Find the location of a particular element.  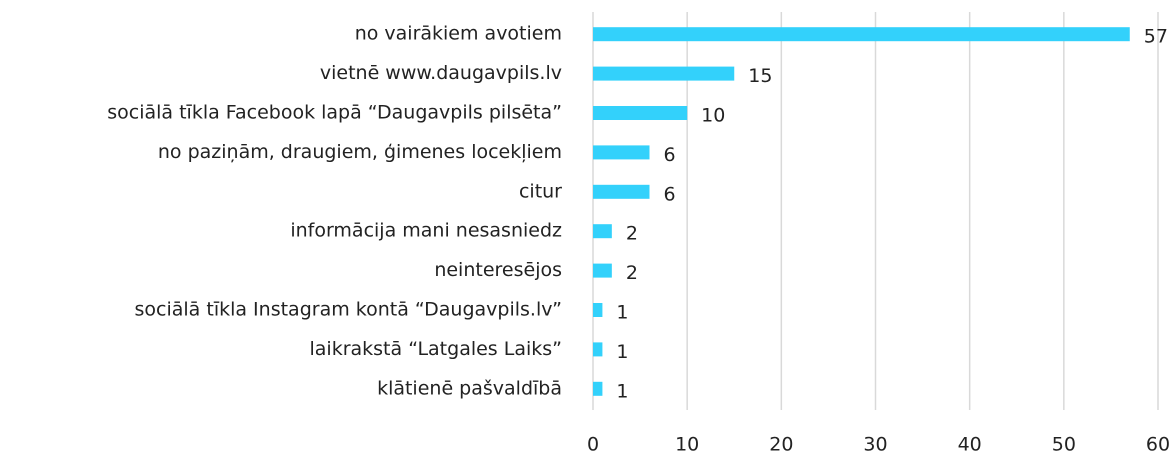

data-label: 10 is located at coordinates (713, 116).